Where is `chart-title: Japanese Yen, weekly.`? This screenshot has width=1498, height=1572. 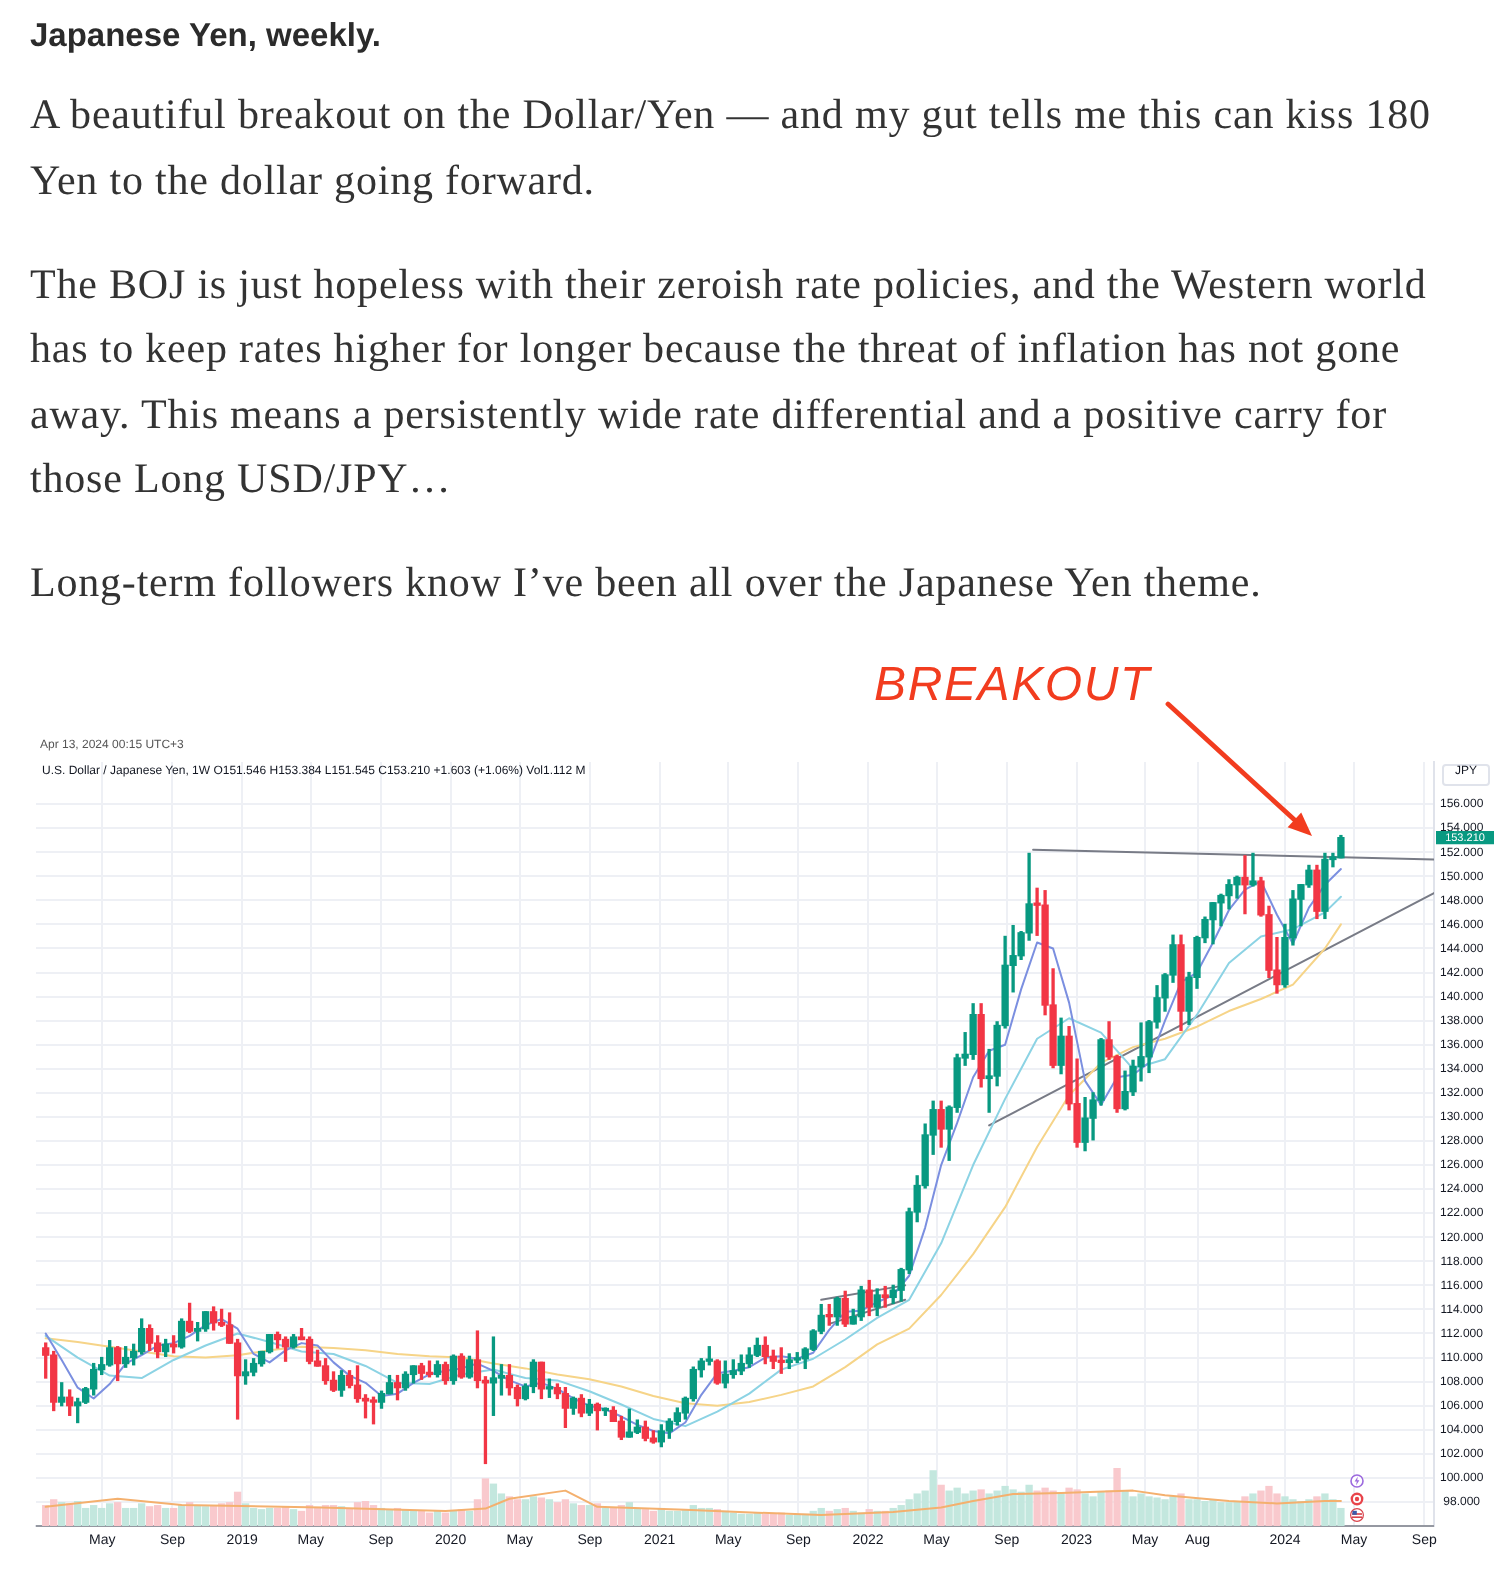
chart-title: Japanese Yen, weekly. is located at coordinates (206, 37).